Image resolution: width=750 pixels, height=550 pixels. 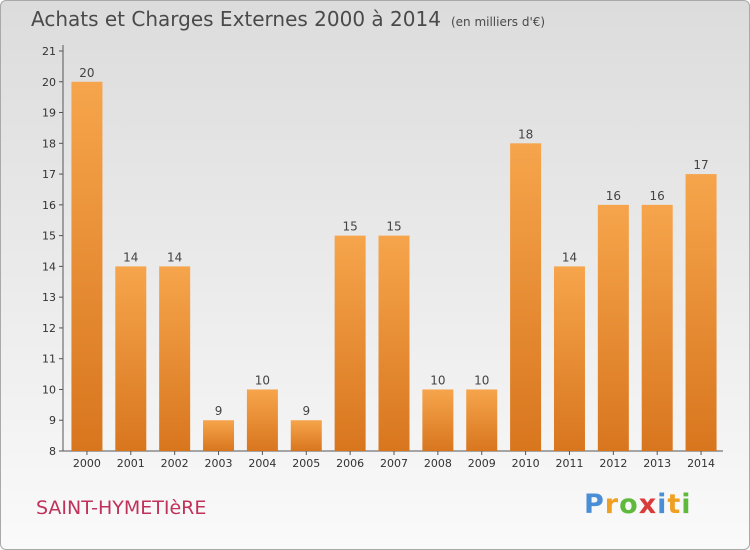 I want to click on x-tick-label: 2014, so click(x=701, y=463).